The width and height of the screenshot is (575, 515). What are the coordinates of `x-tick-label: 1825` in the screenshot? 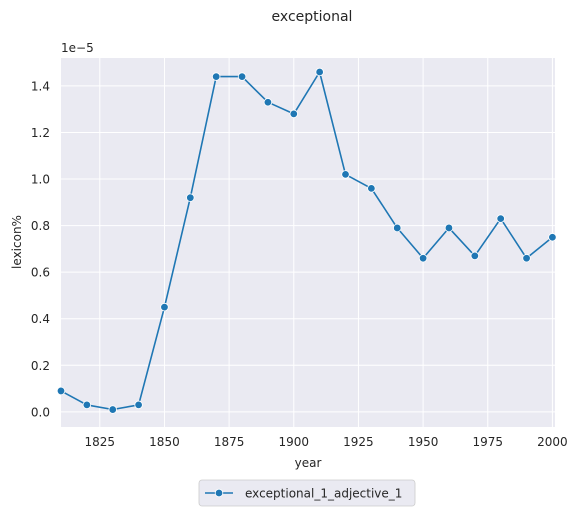 It's located at (100, 442).